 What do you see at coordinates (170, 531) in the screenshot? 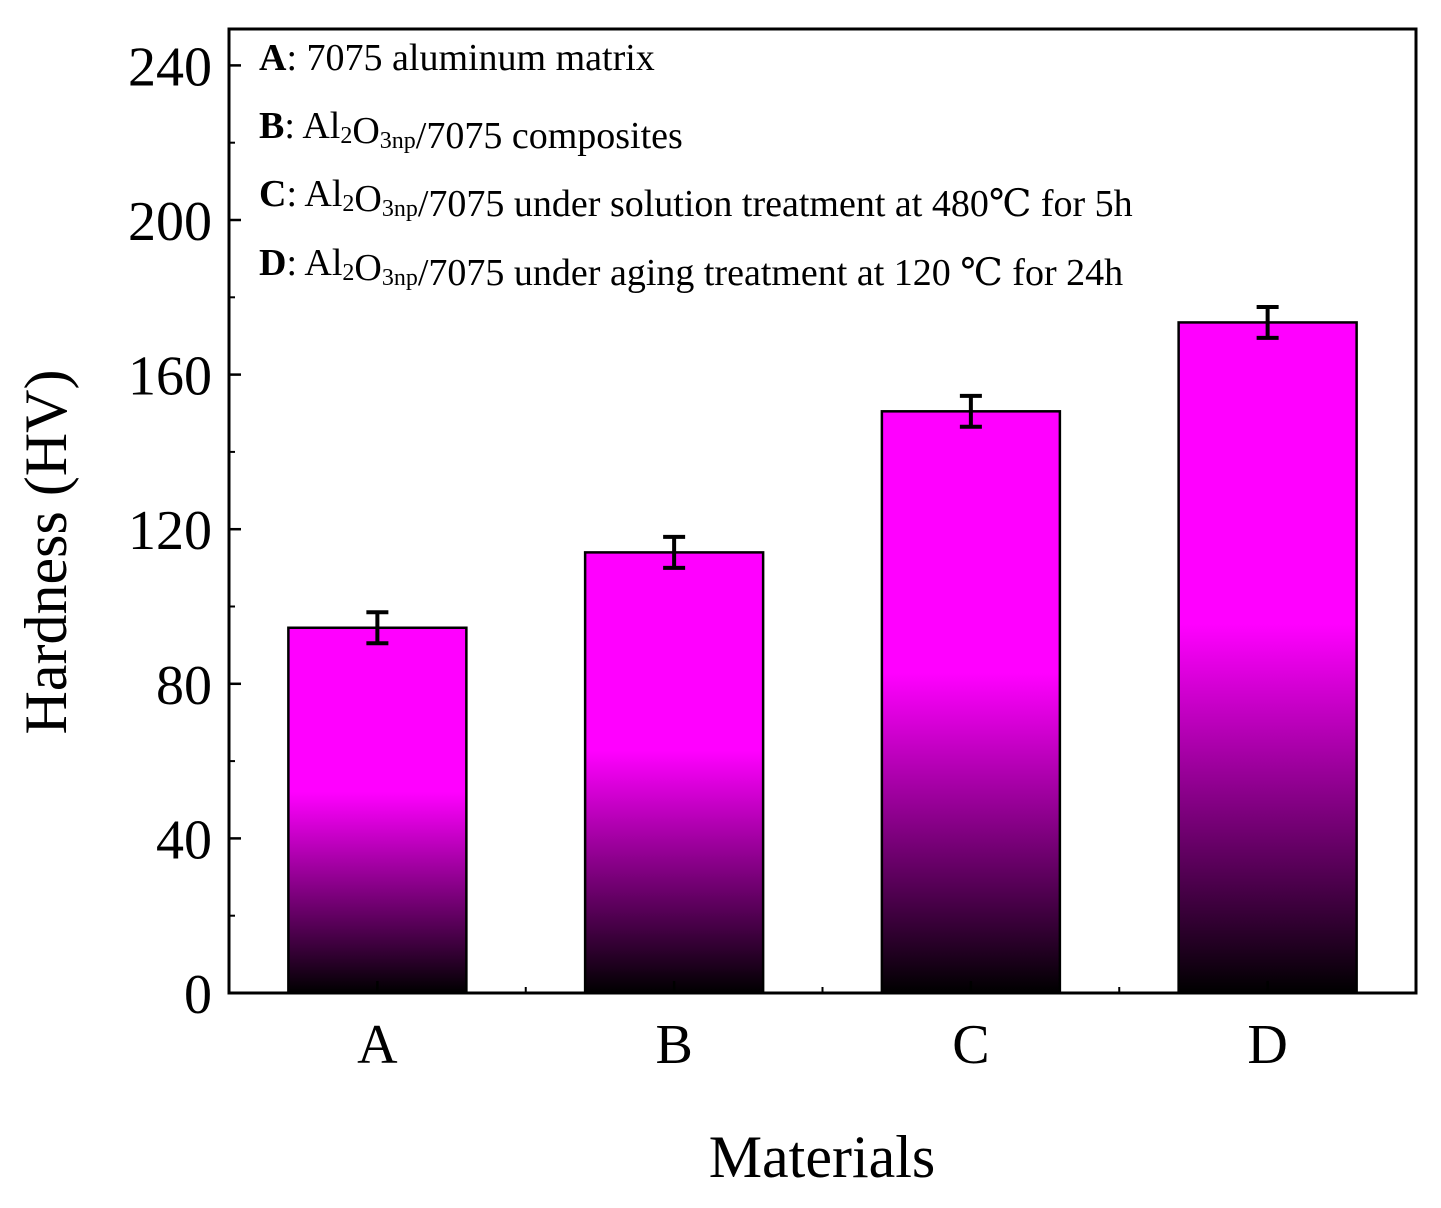
I see `y-tick-label-120: 120` at bounding box center [170, 531].